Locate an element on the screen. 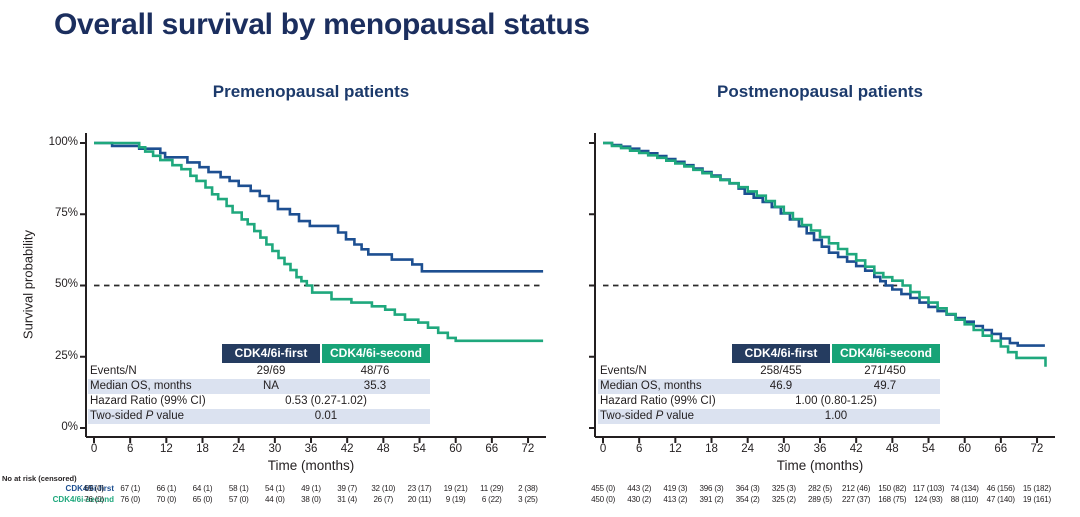  risk-row-label-first: CDK4/6i-first is located at coordinates (89, 488).